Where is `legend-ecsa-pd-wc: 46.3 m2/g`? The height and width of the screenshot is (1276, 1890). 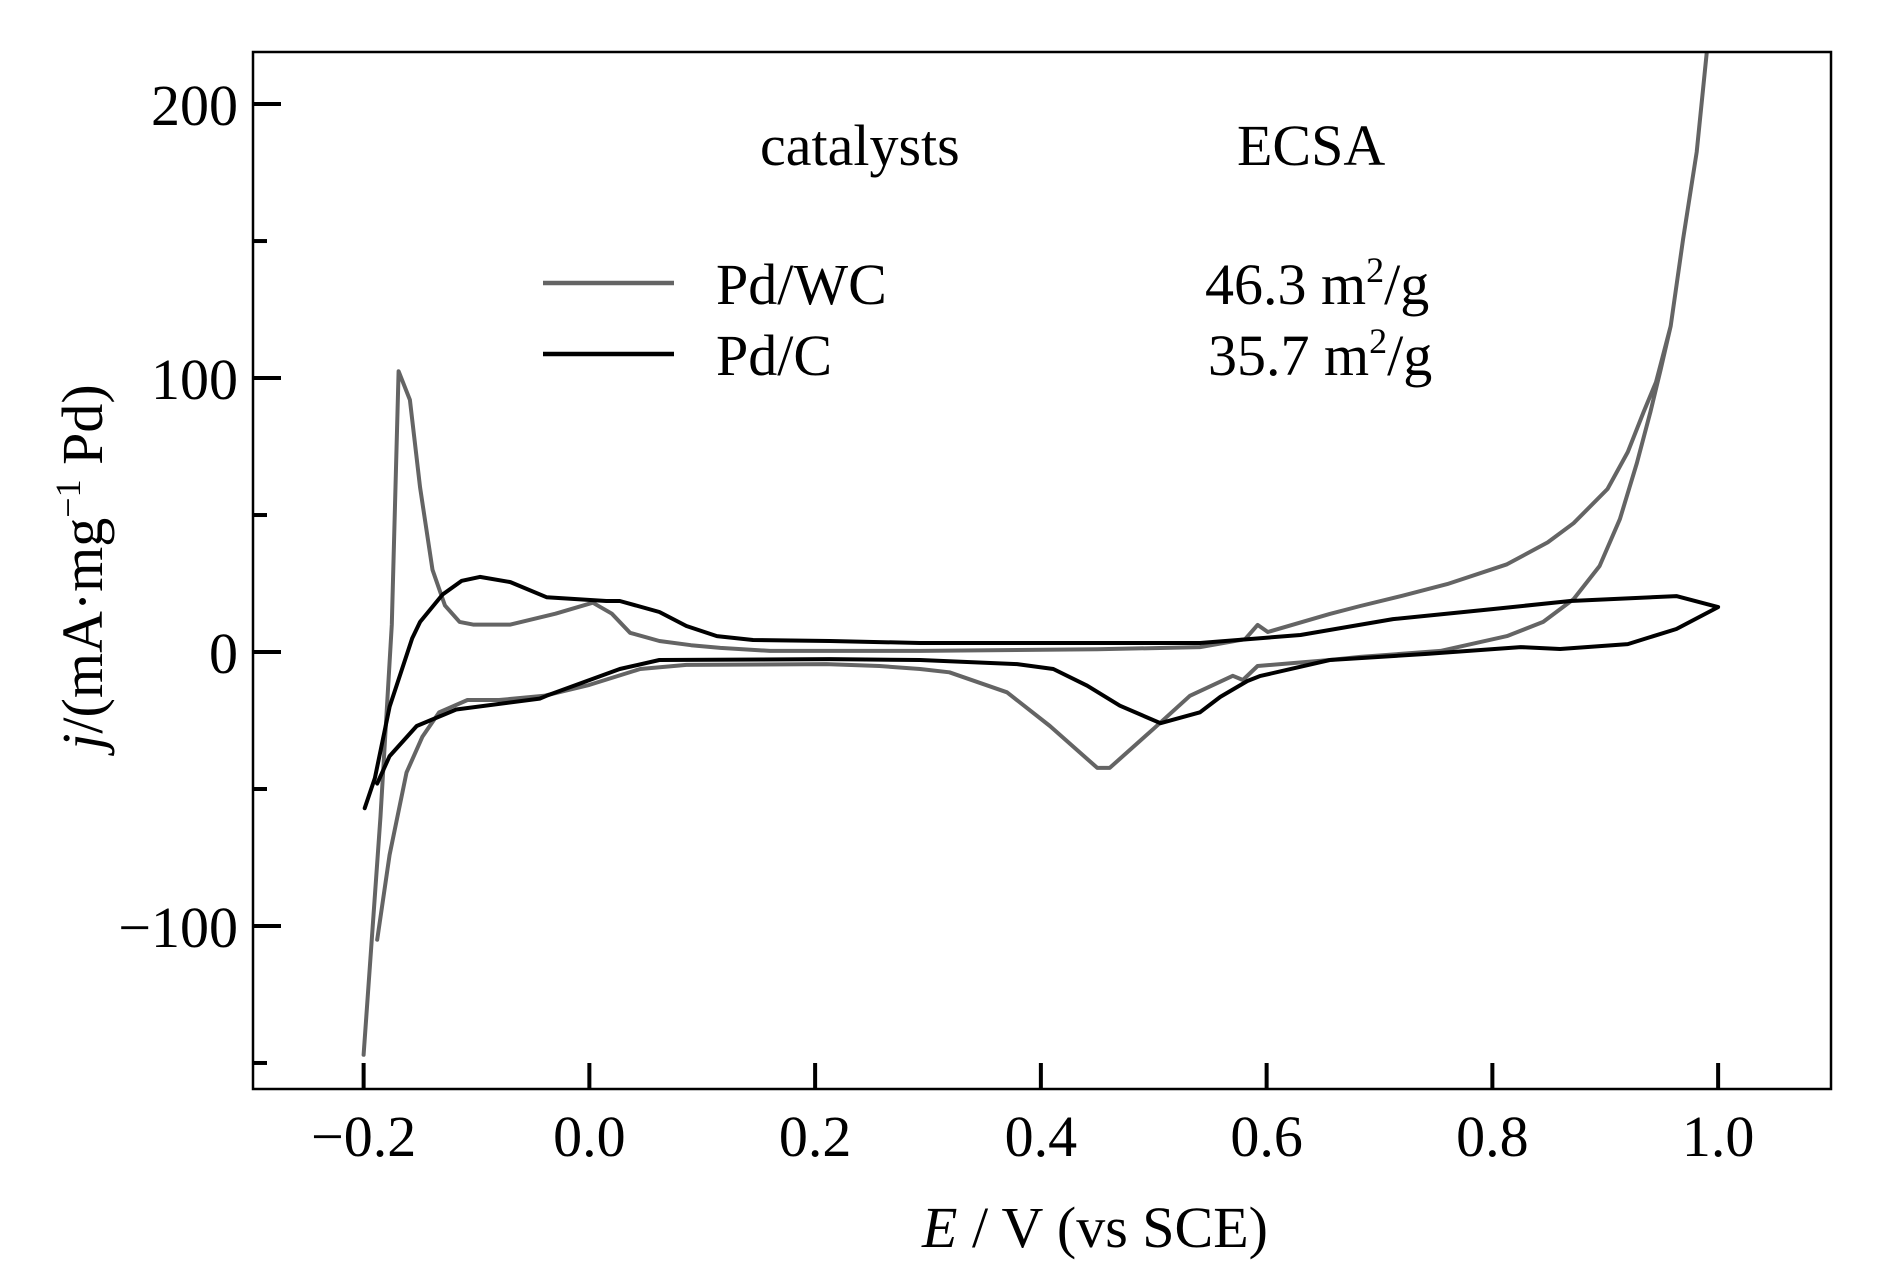
legend-ecsa-pd-wc: 46.3 m2/g is located at coordinates (1317, 283).